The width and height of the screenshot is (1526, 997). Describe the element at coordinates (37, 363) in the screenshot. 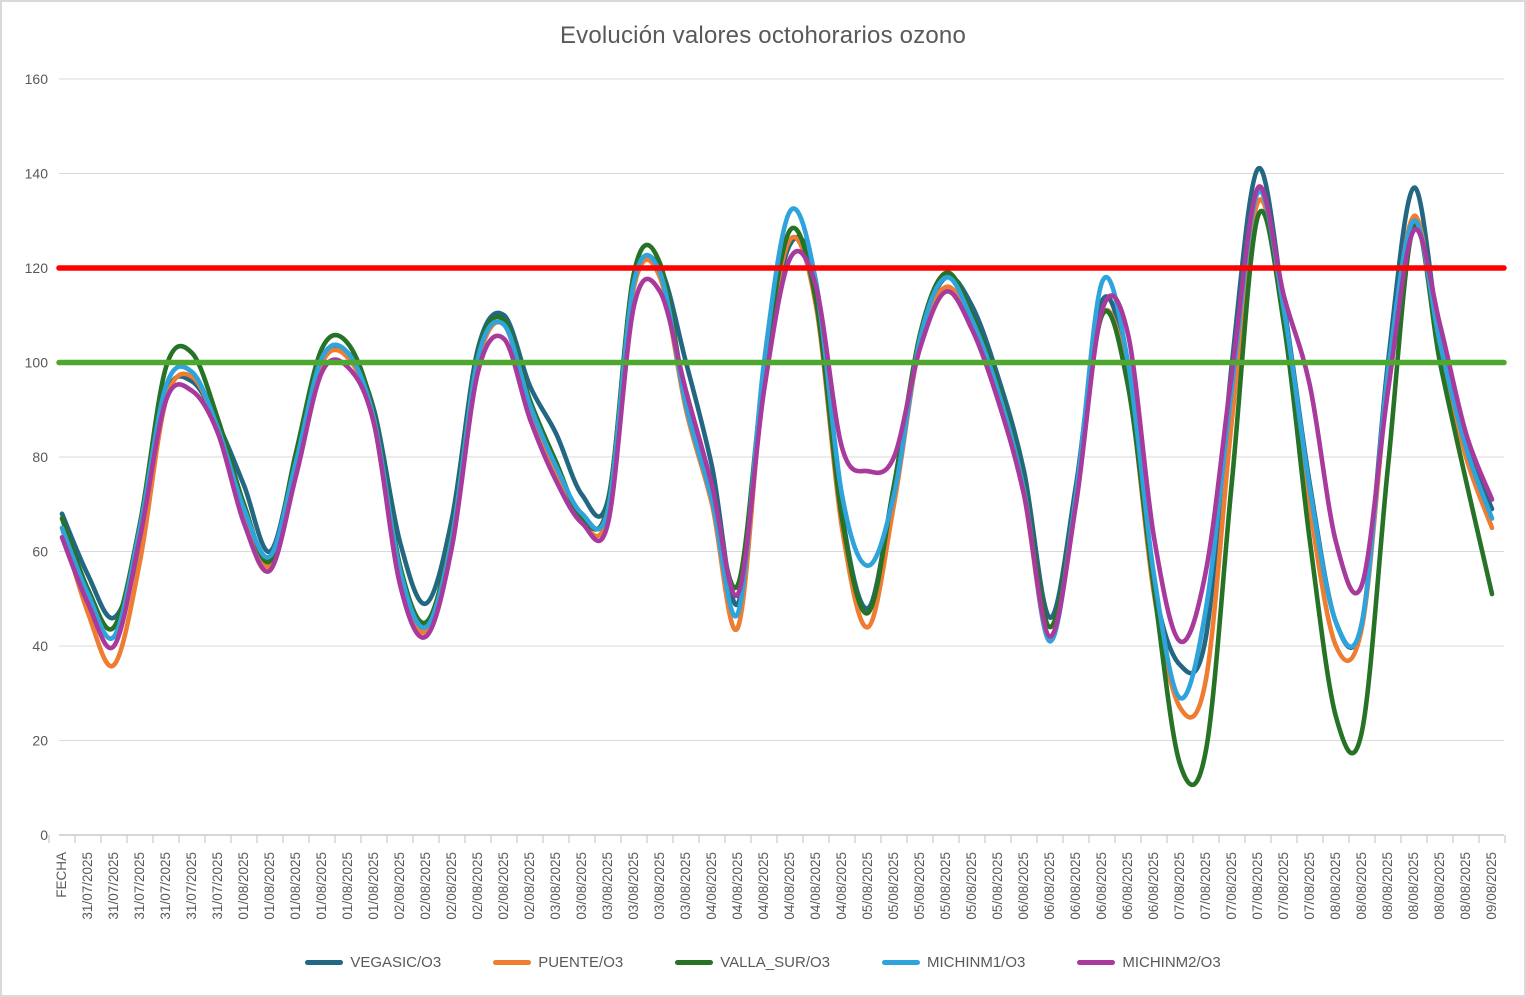

I see `y-axis-label-100: 100` at that location.